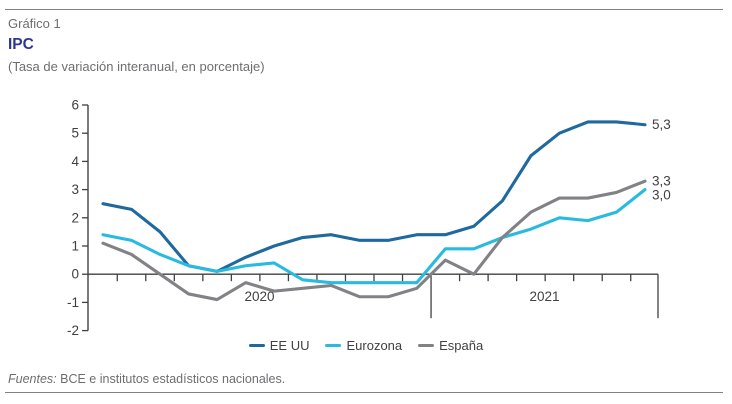  Describe the element at coordinates (289, 345) in the screenshot. I see `legend-label-ee-uu: EE UU` at that location.